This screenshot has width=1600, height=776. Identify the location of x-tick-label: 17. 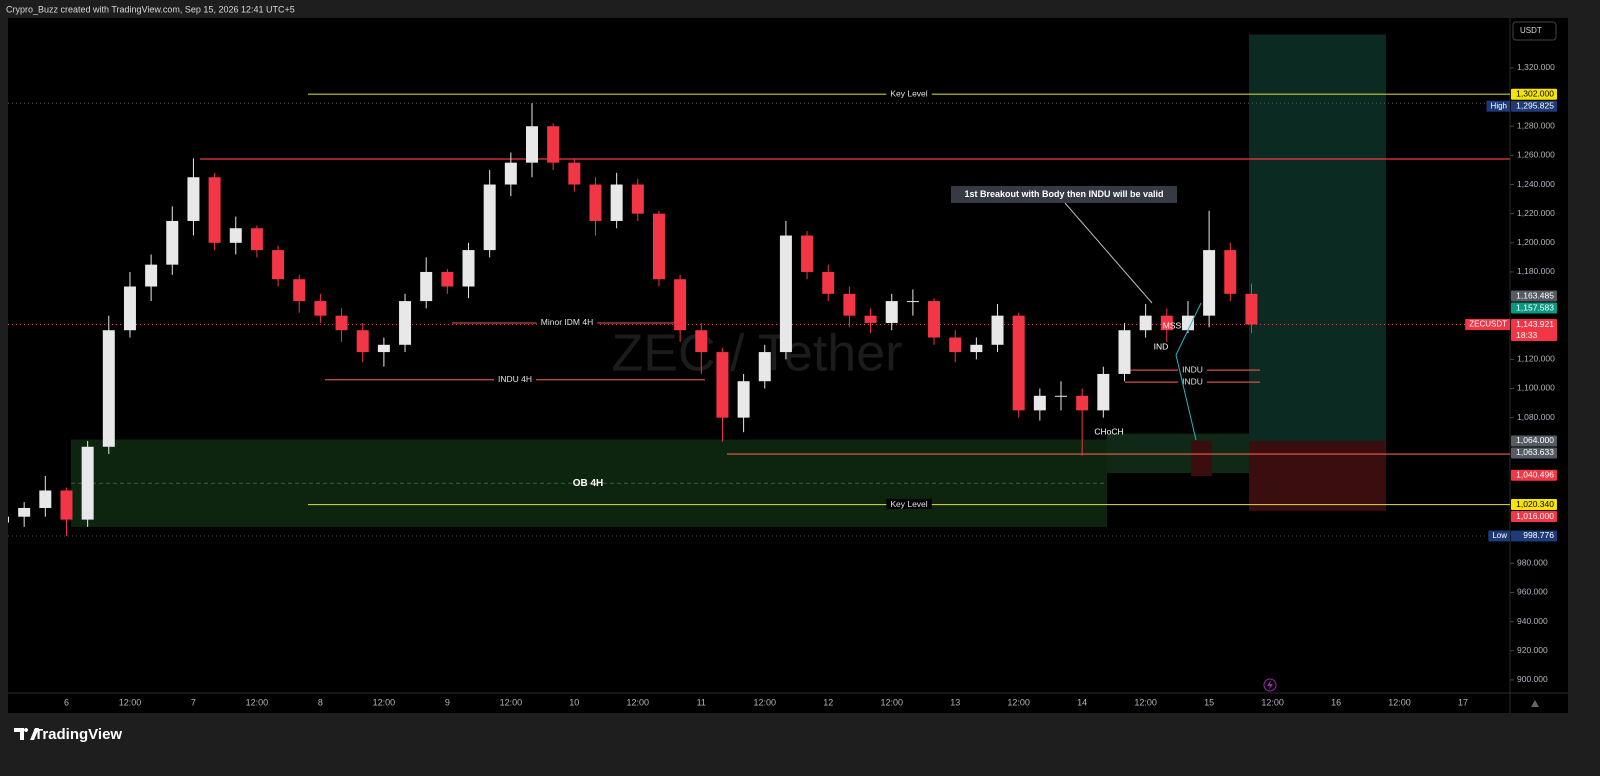
(1463, 702).